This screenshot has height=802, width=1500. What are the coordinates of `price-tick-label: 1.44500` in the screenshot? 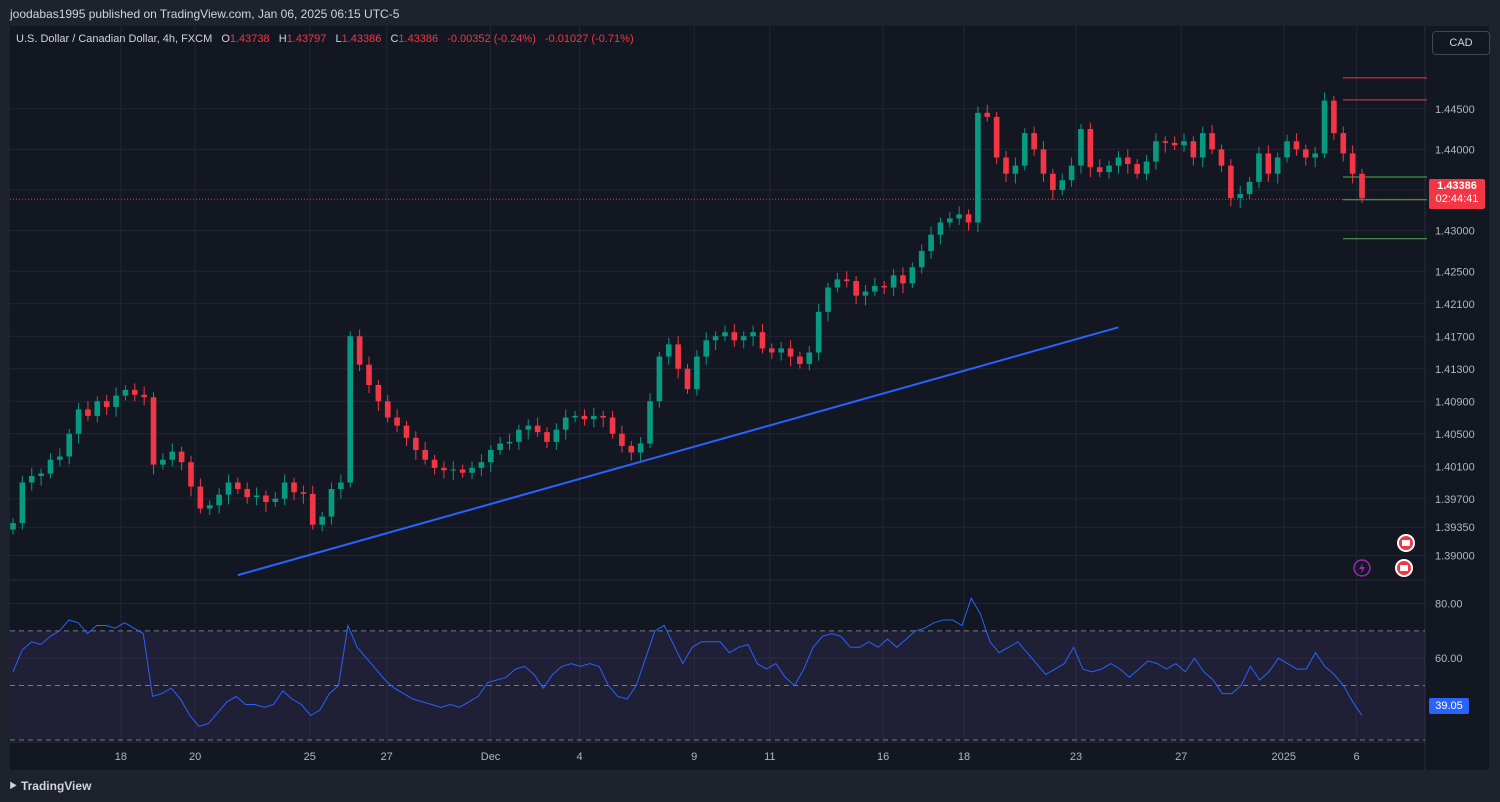 It's located at (1455, 110).